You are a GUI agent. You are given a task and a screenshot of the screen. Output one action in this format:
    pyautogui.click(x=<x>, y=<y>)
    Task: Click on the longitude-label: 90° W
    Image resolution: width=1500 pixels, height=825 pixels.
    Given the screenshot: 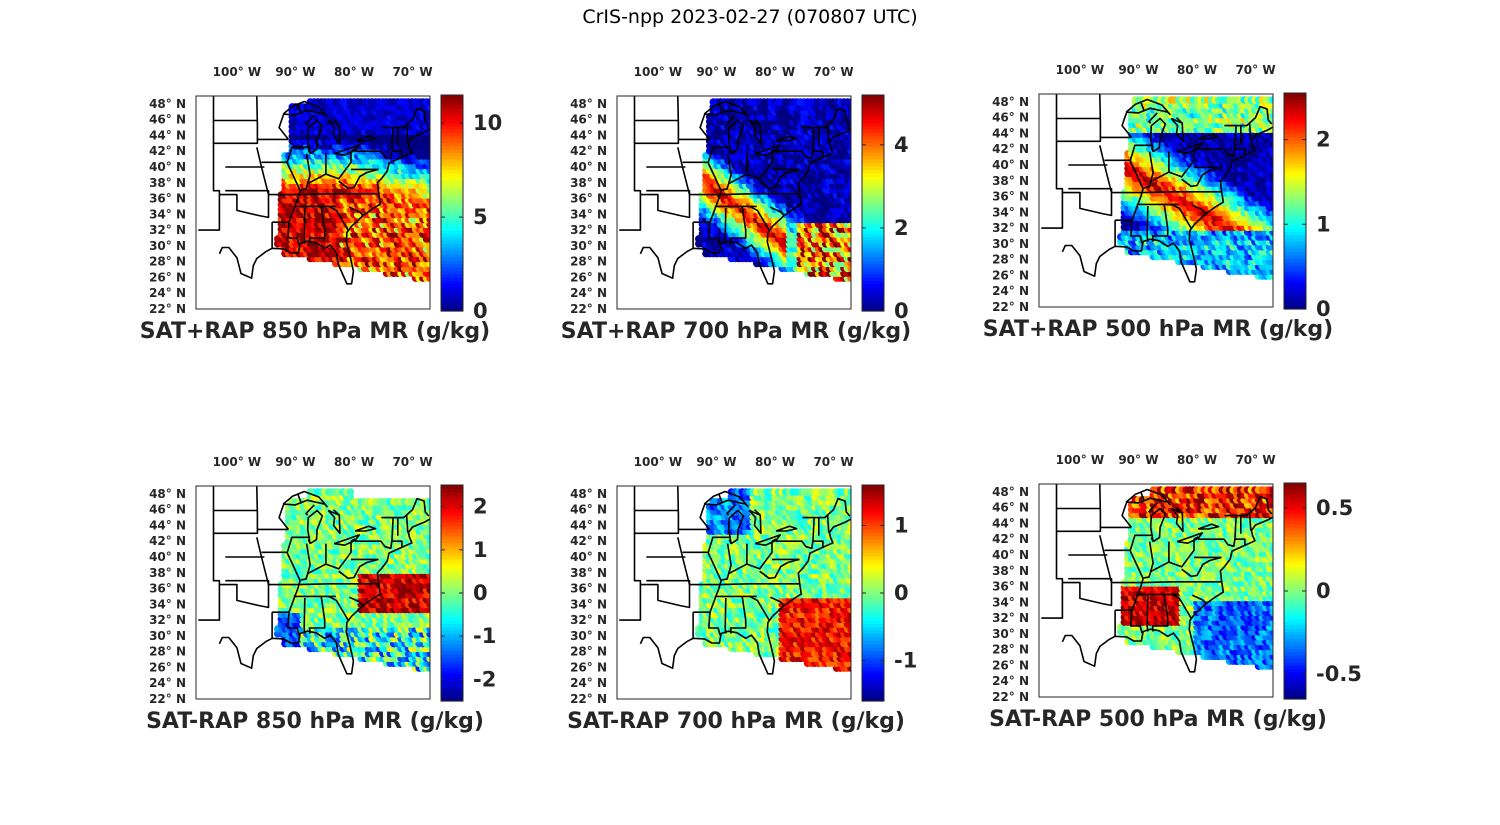 What is the action you would take?
    pyautogui.click(x=295, y=72)
    